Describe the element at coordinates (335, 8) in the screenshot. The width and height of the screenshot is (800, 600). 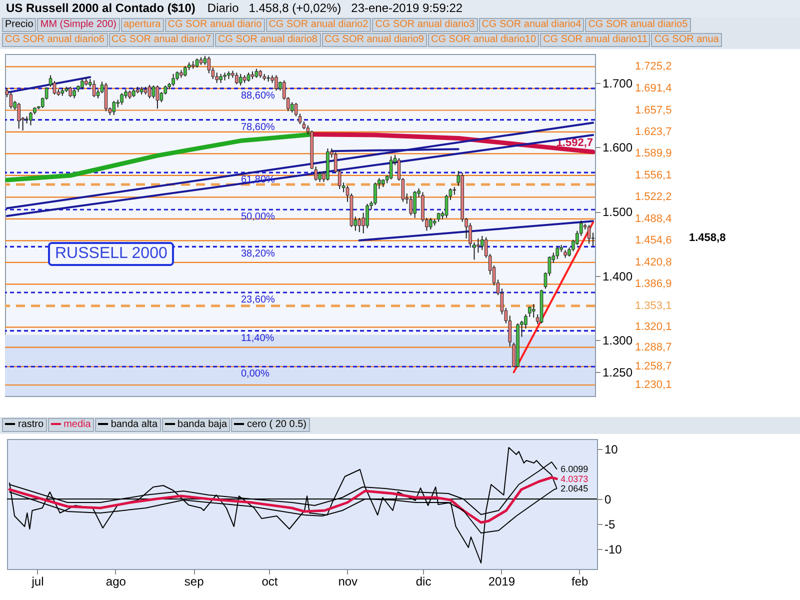
I see `chart-subtitle: Diario 1.458,8 (+0,02%) 23-ene-2019 9:59:22` at that location.